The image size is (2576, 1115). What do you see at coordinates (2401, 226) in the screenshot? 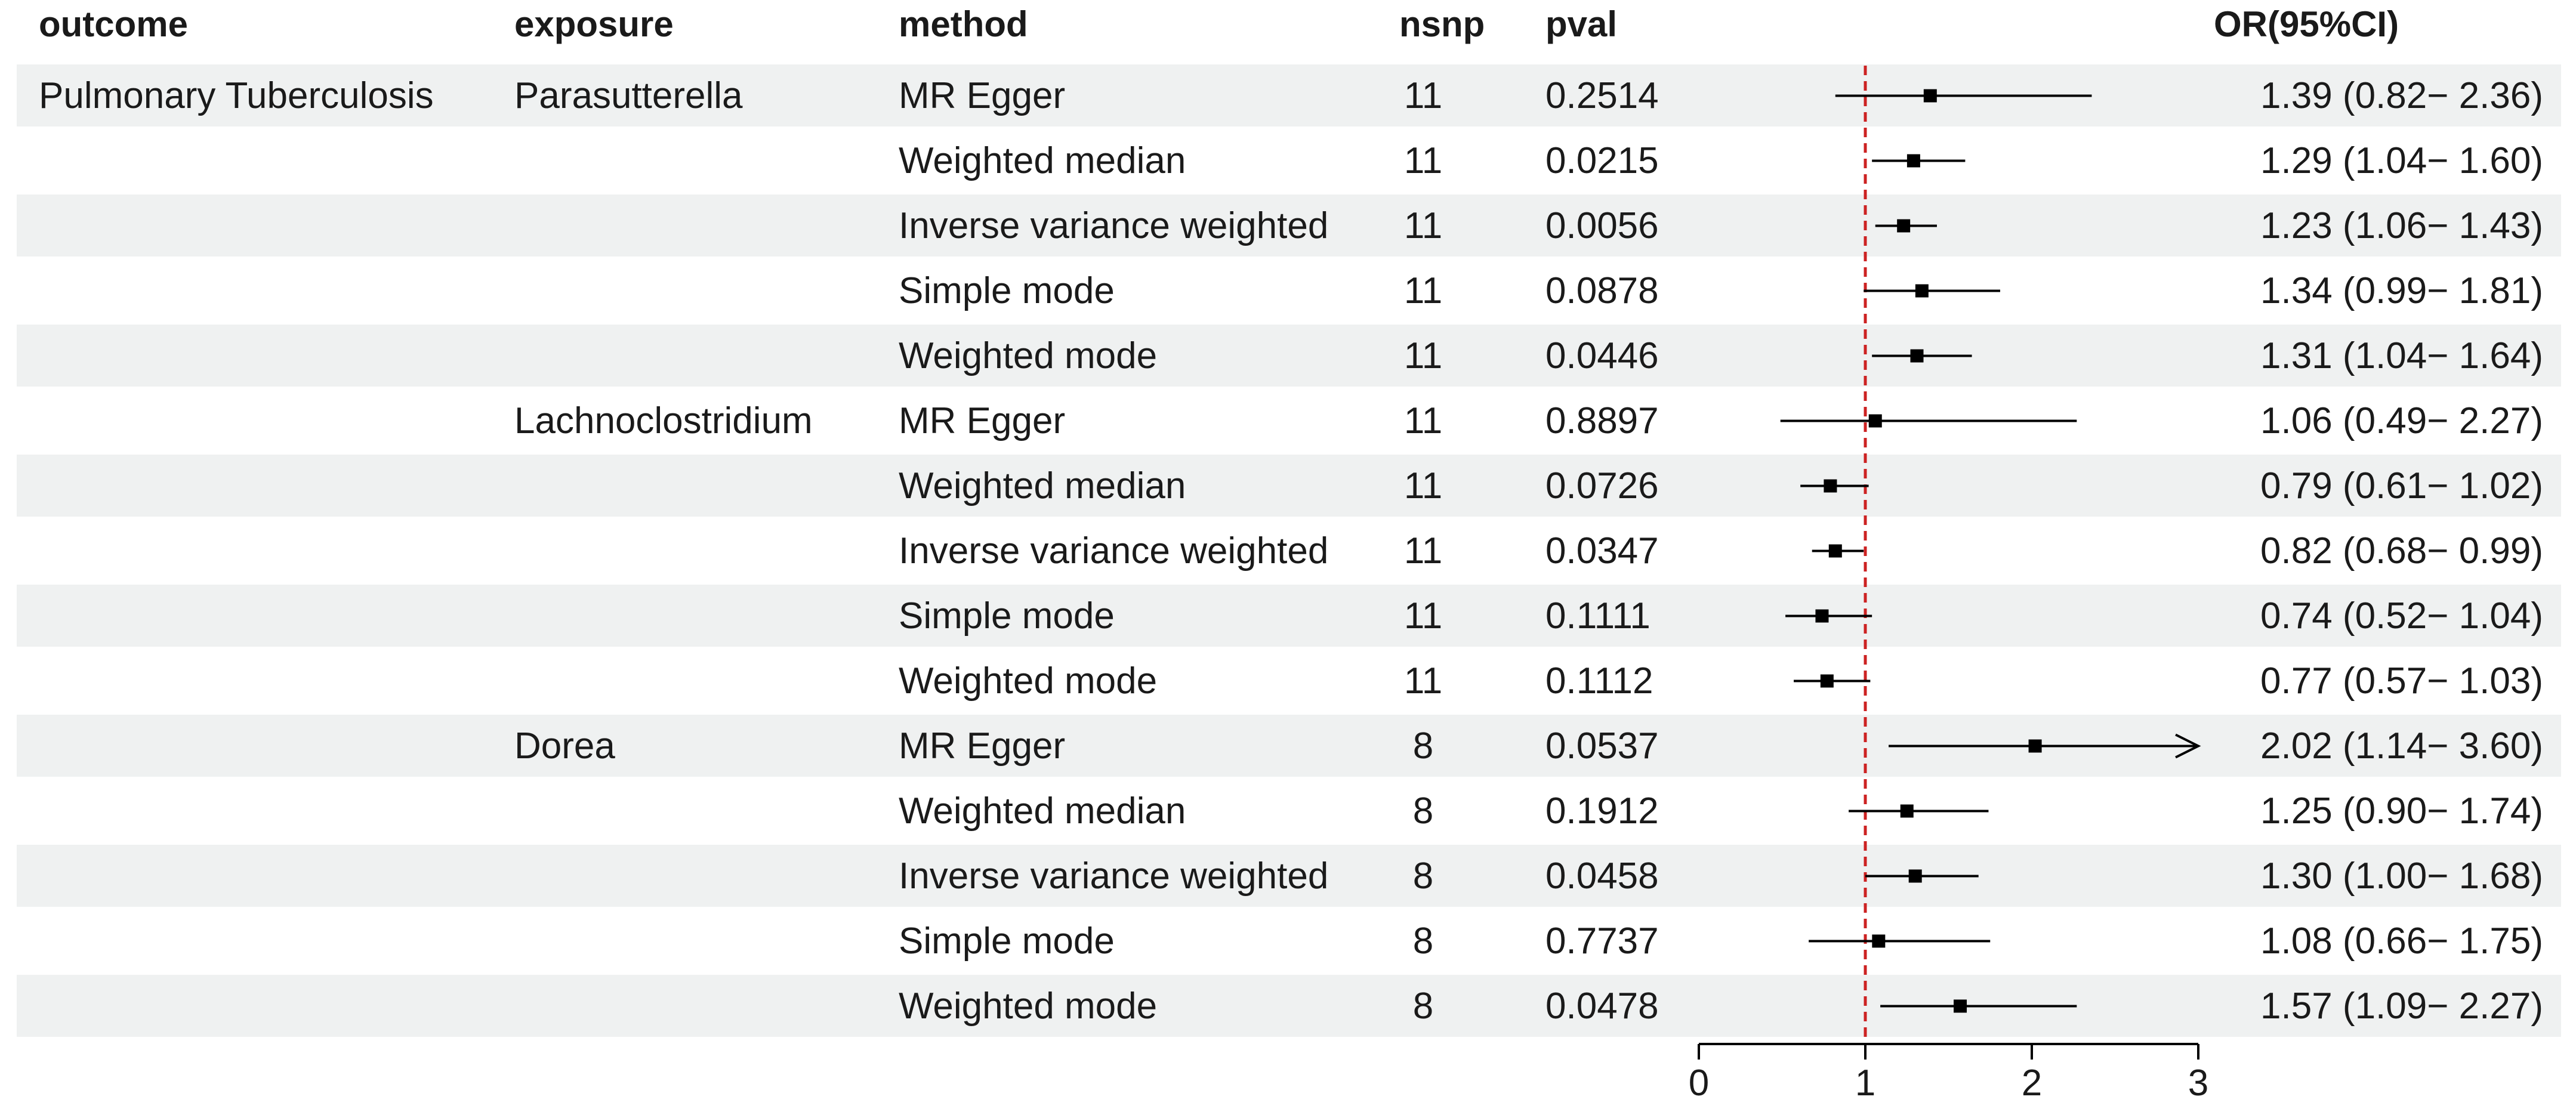
I see `or-ci-cell: 1.23 (1.06− 1.43)` at bounding box center [2401, 226].